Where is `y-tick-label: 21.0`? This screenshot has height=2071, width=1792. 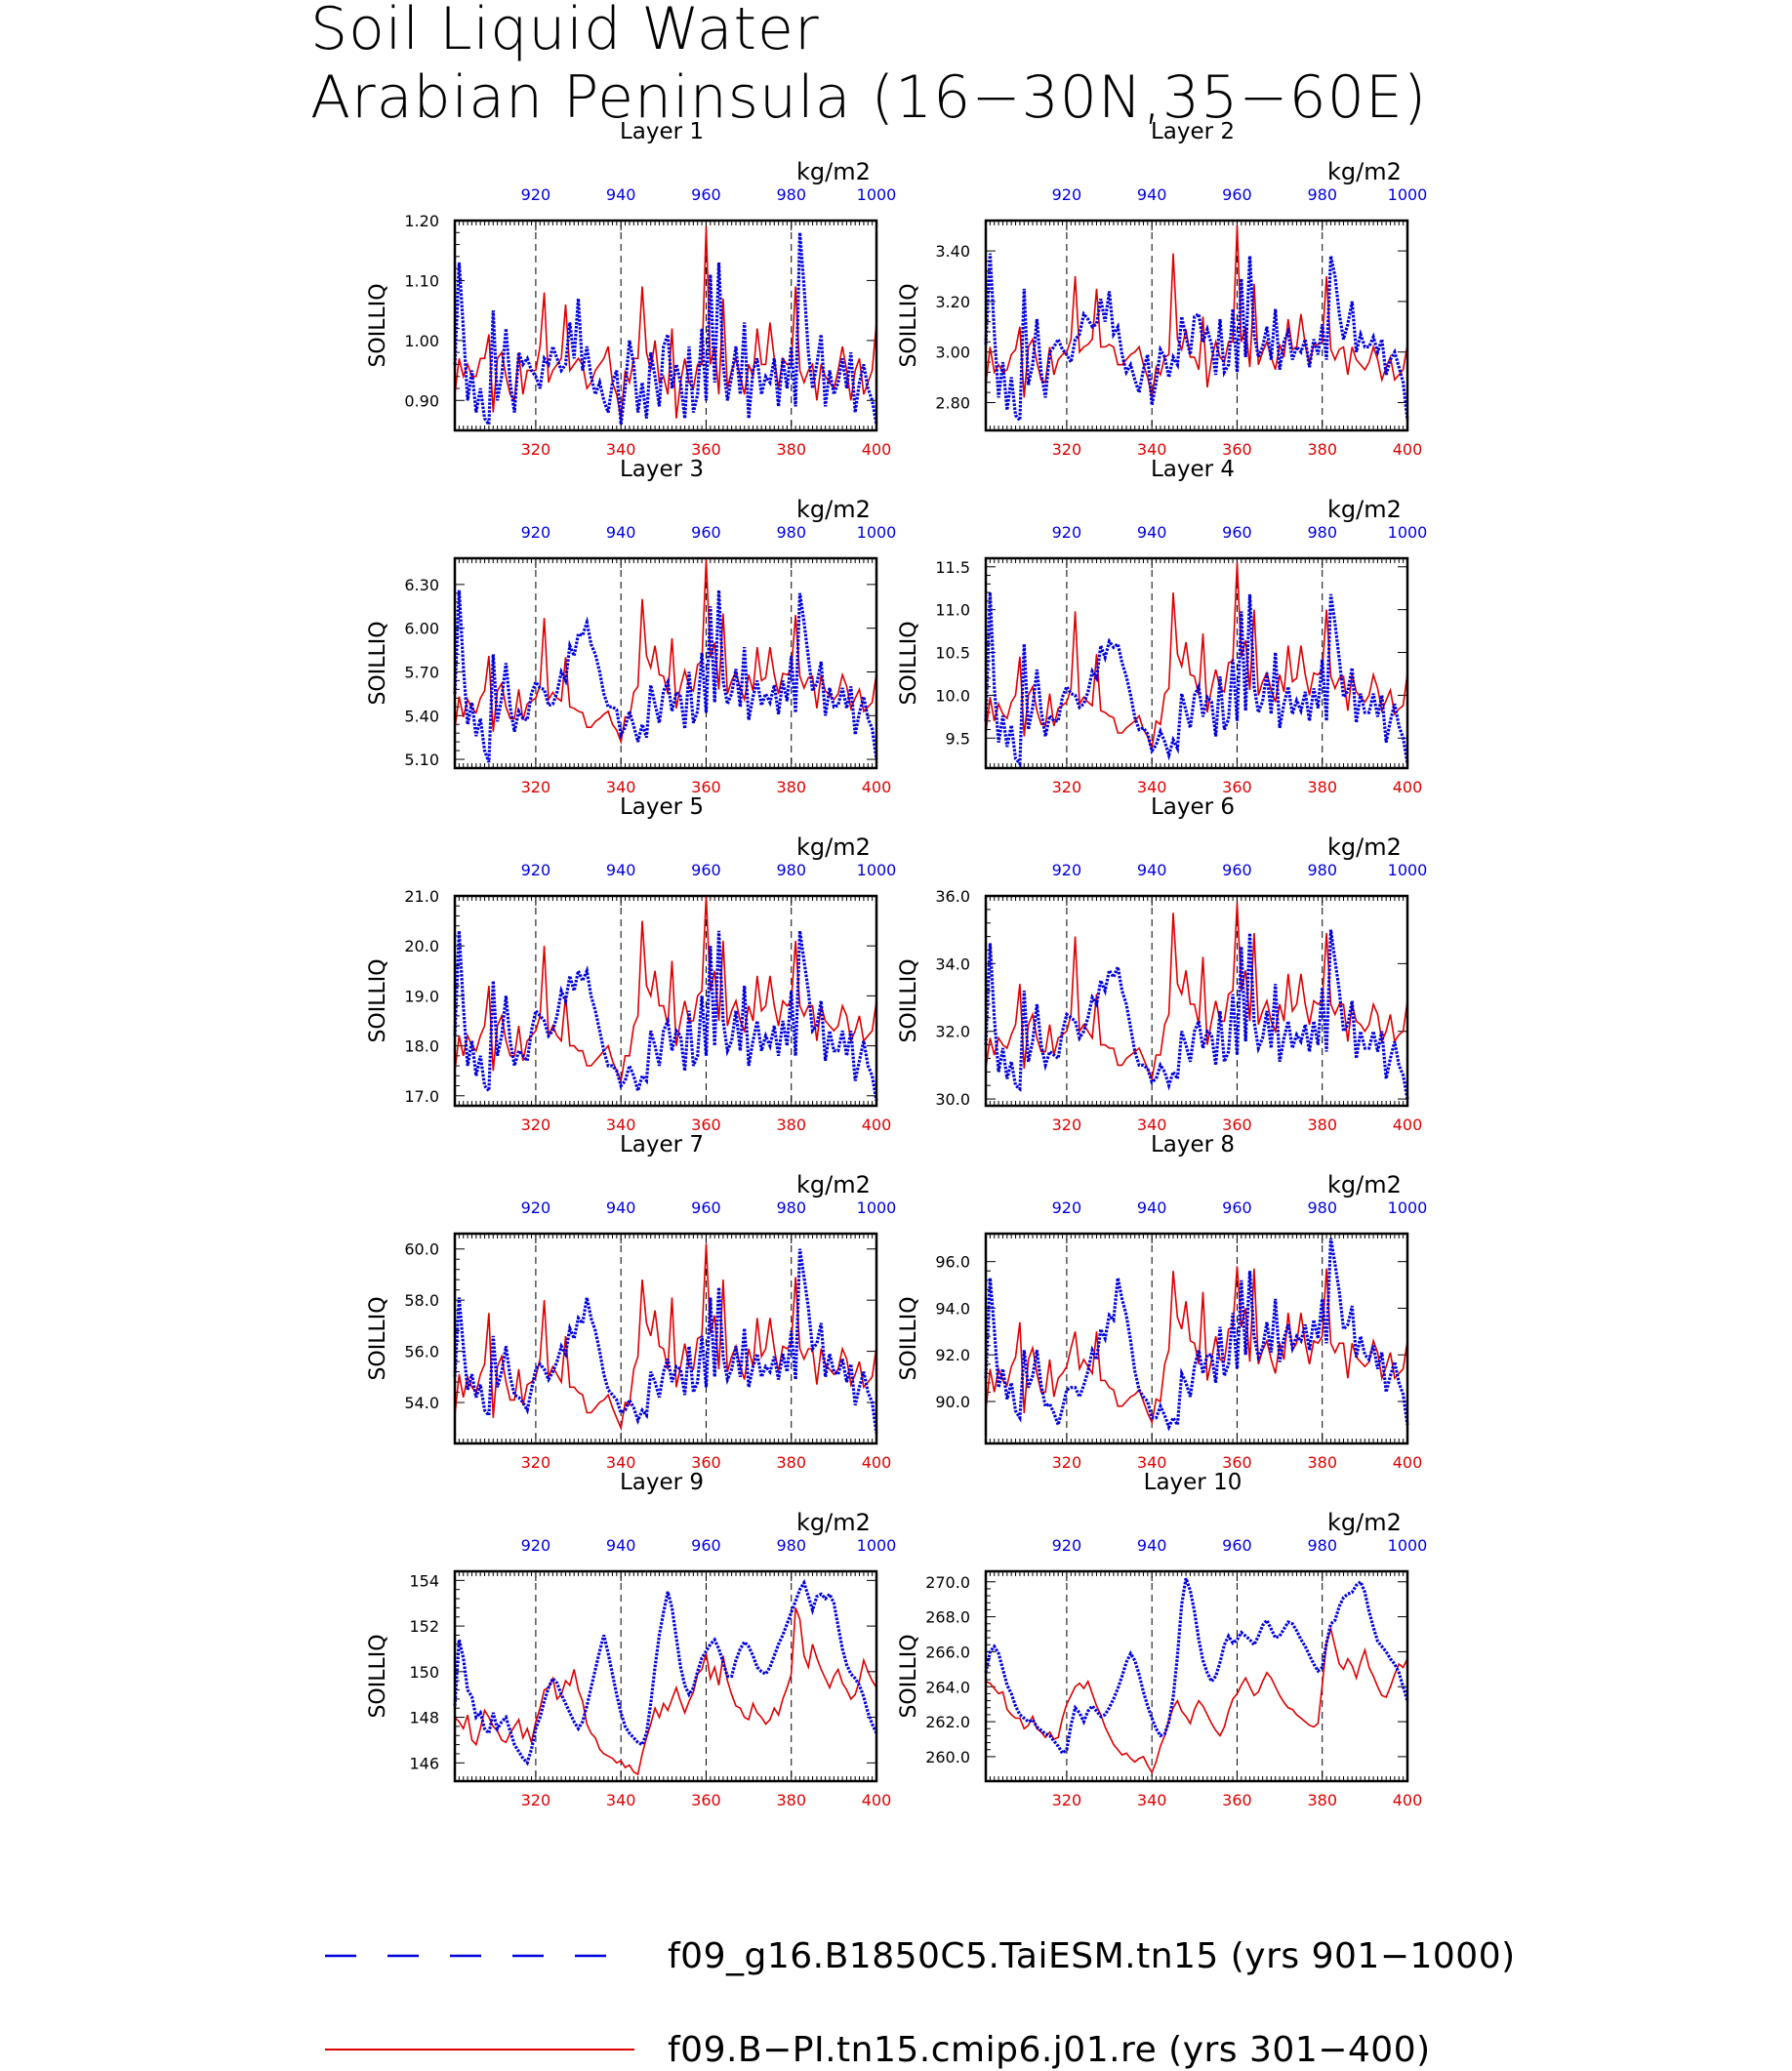
y-tick-label: 21.0 is located at coordinates (421, 896).